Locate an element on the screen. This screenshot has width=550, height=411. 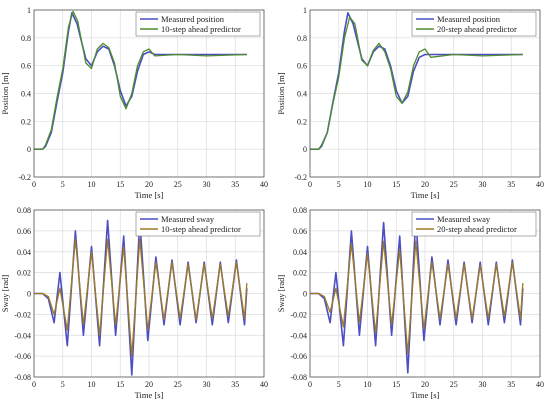
y-tick-label: 0.4 is located at coordinates (26, 94).